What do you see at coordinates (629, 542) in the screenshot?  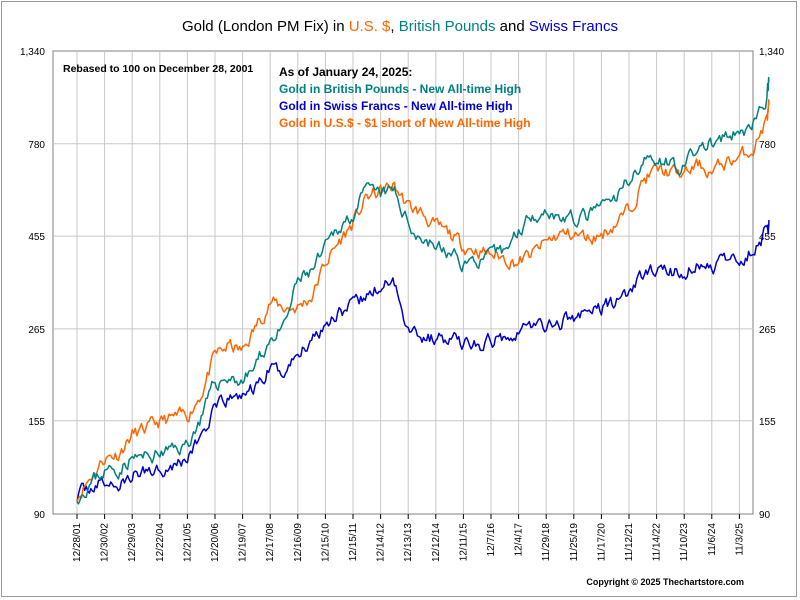 I see `x-tick-label: 11/12/21` at bounding box center [629, 542].